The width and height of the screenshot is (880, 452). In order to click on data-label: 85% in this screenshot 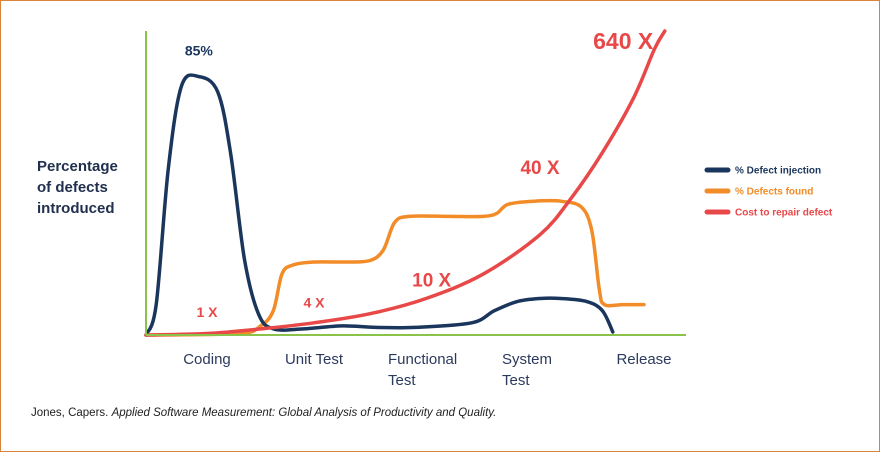, I will do `click(199, 50)`.